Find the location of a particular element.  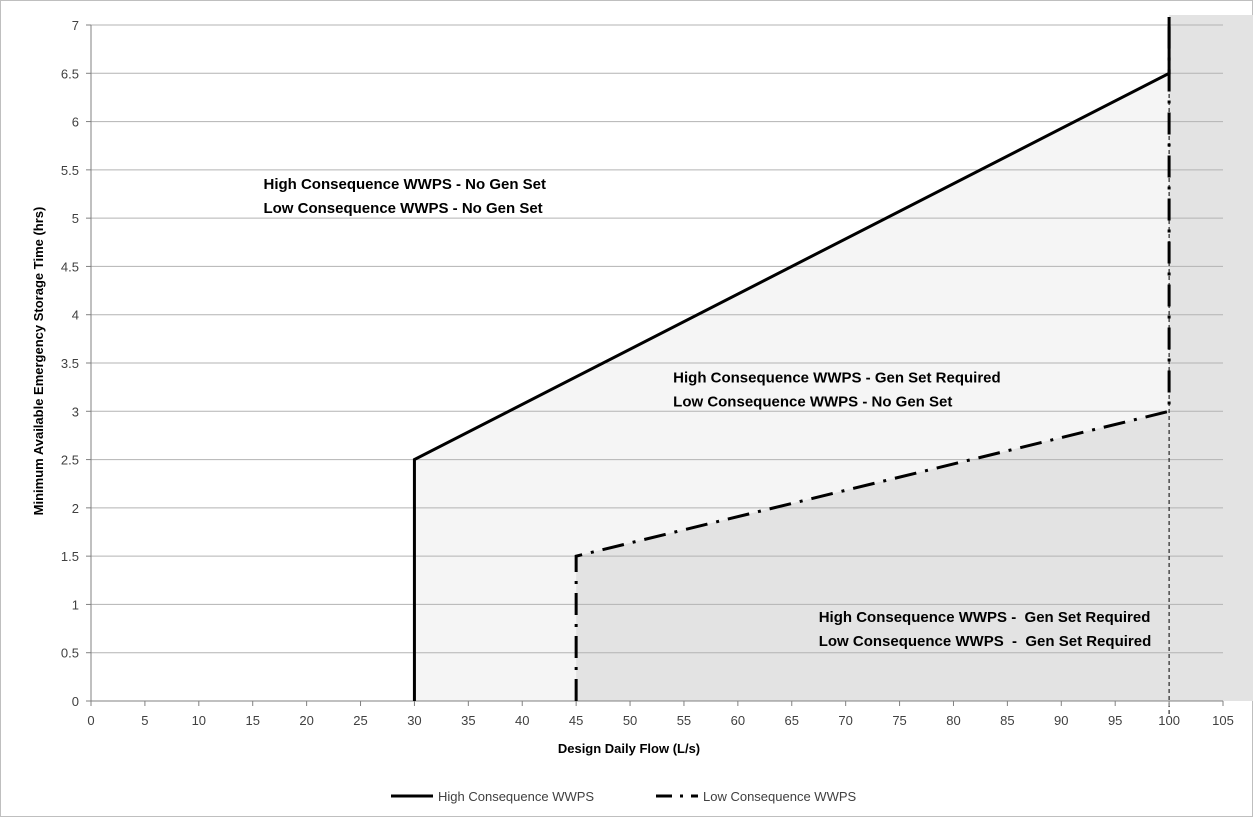

x-tick-label: 35 is located at coordinates (468, 720).